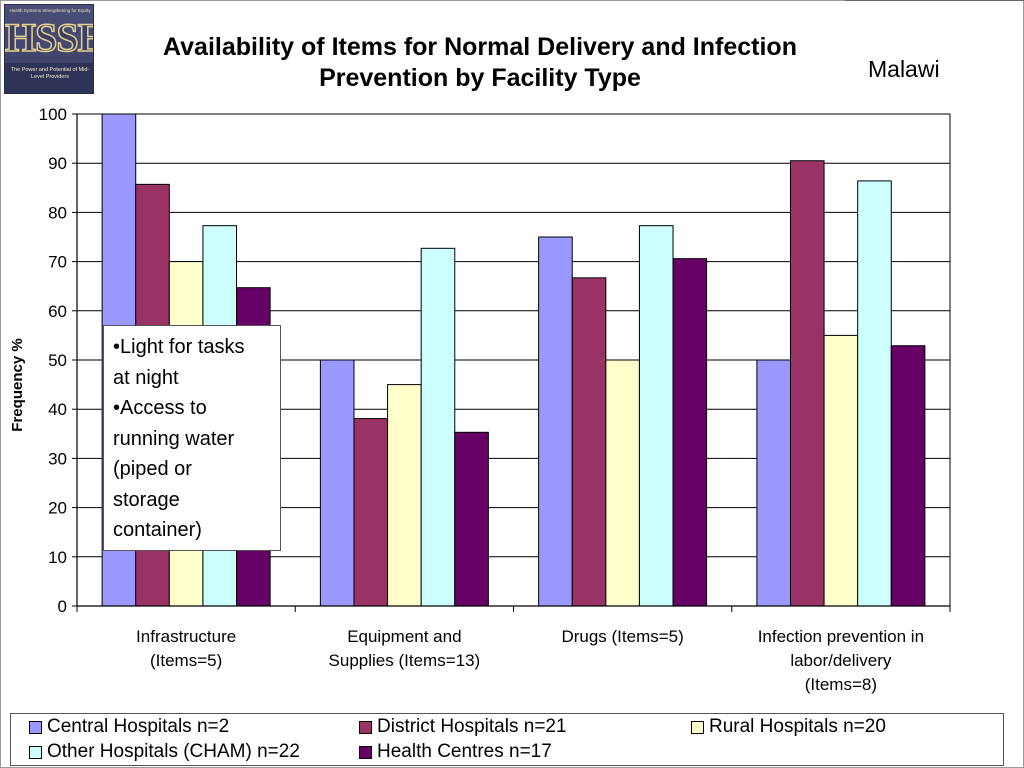  What do you see at coordinates (405, 648) in the screenshot?
I see `x-tick-label: Equipment and Supplies (Items=13)` at bounding box center [405, 648].